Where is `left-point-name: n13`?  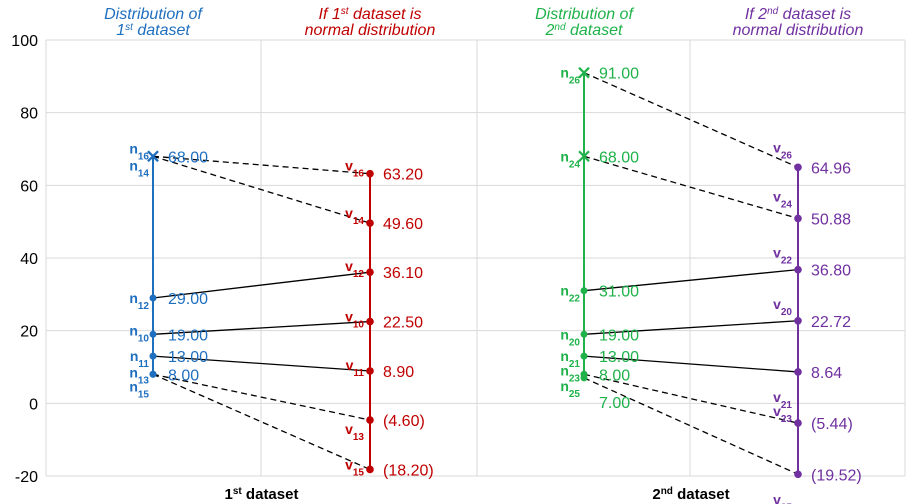 left-point-name: n13 is located at coordinates (139, 375).